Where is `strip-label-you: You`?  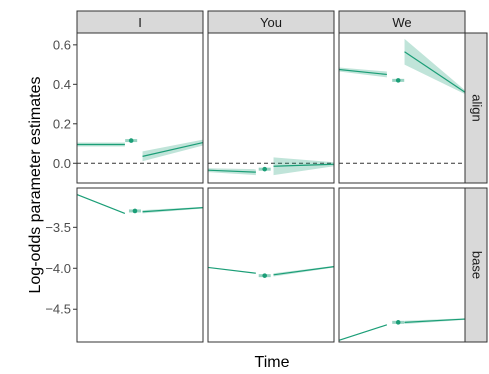 strip-label-you: You is located at coordinates (271, 22).